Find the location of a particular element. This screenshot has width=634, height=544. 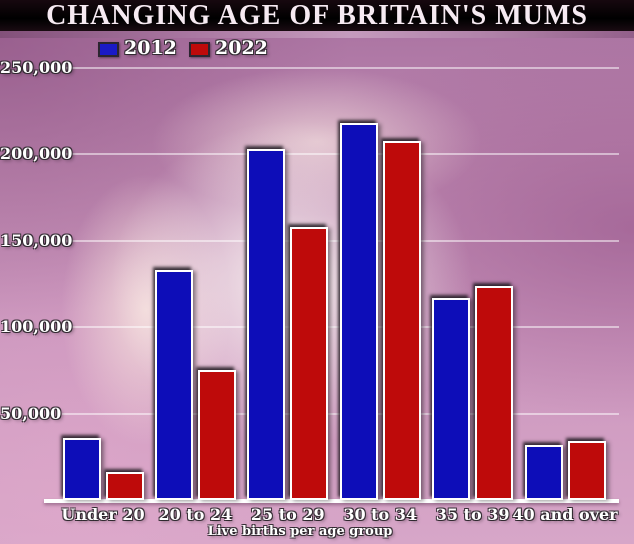

x-axis-category-label: 25 to 29 is located at coordinates (287, 514).